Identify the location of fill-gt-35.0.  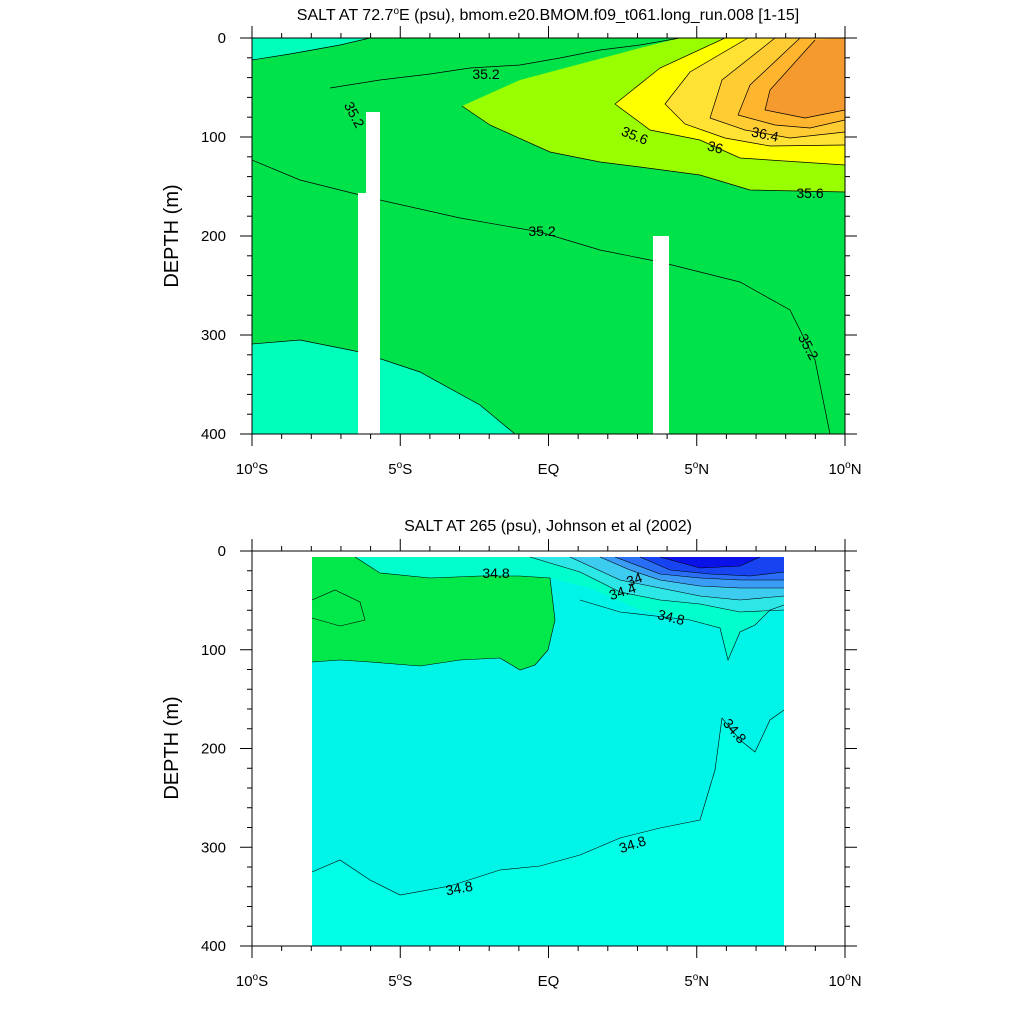
(433, 613).